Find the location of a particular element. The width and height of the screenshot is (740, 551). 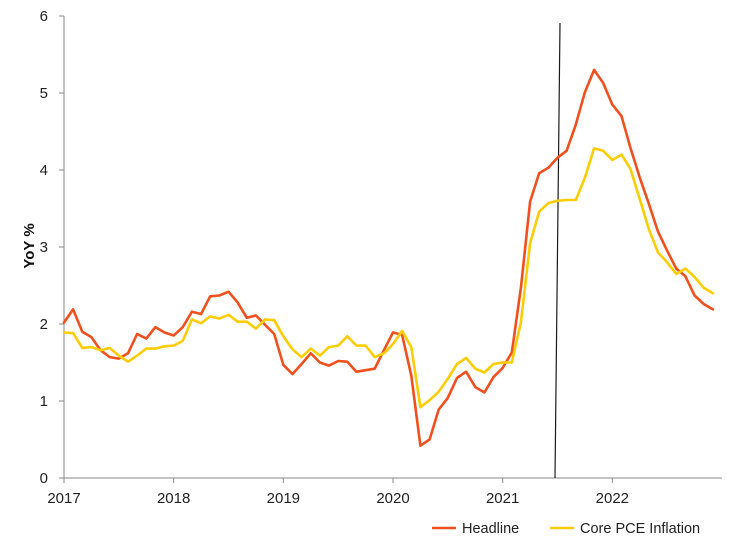

x-tick-label: 2018 is located at coordinates (173, 498).